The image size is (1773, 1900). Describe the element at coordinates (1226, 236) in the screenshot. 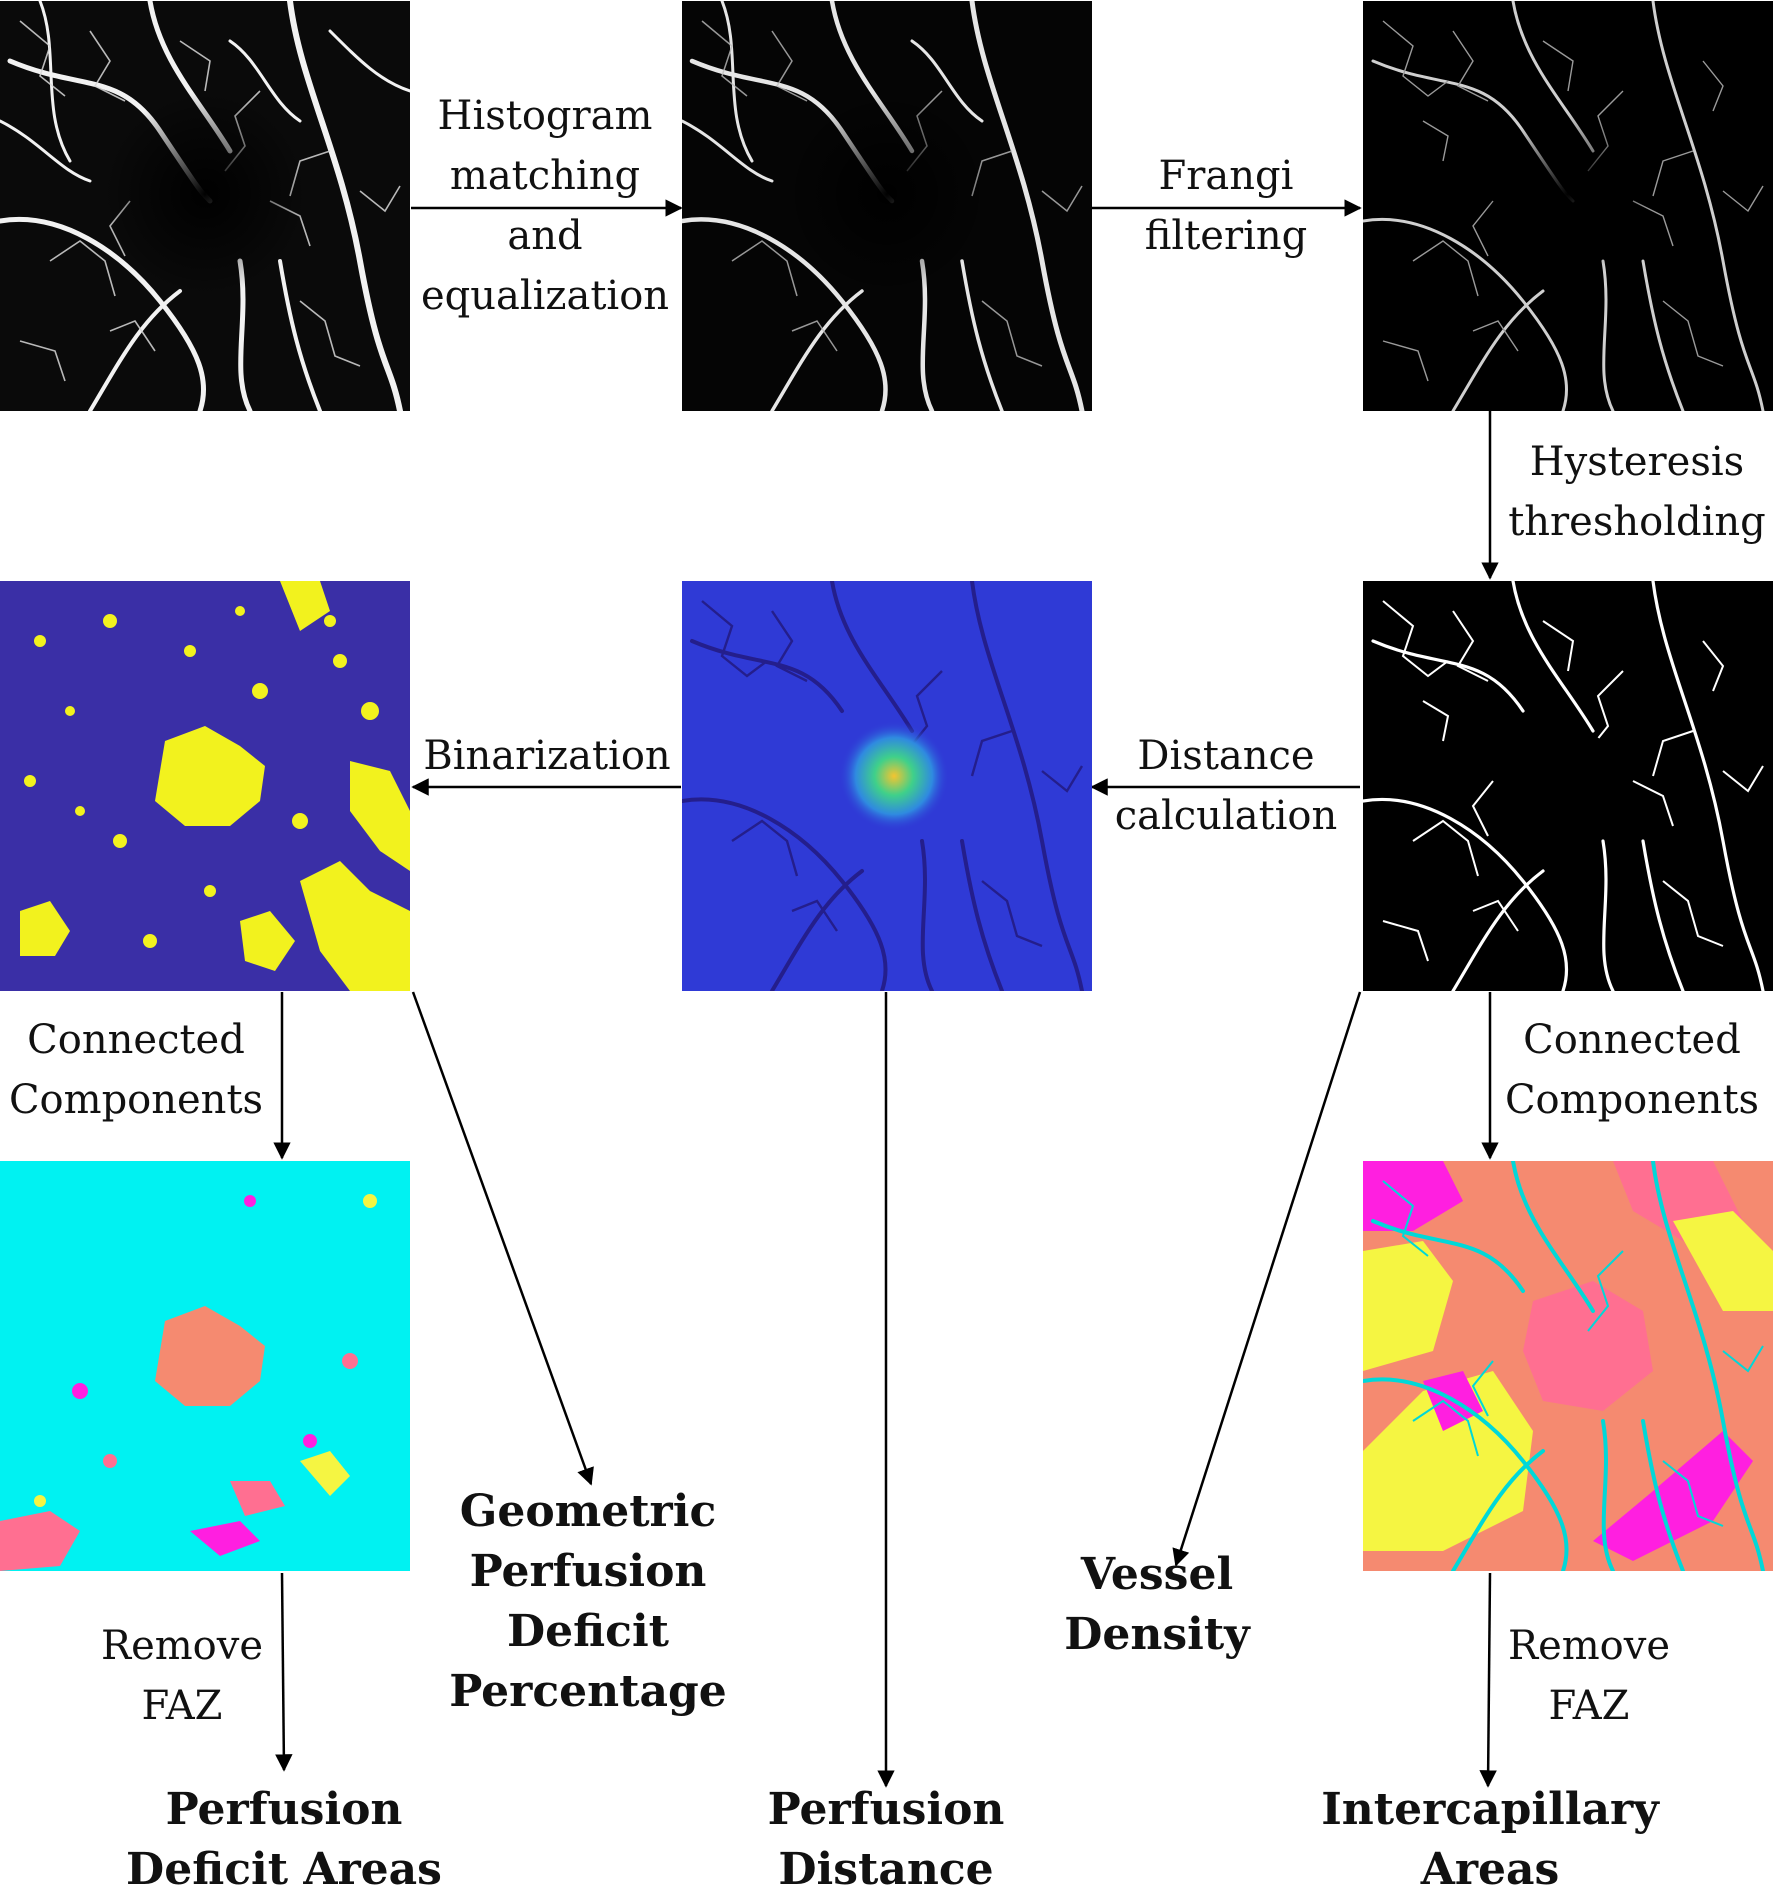

I see `label-line: filtering` at that location.